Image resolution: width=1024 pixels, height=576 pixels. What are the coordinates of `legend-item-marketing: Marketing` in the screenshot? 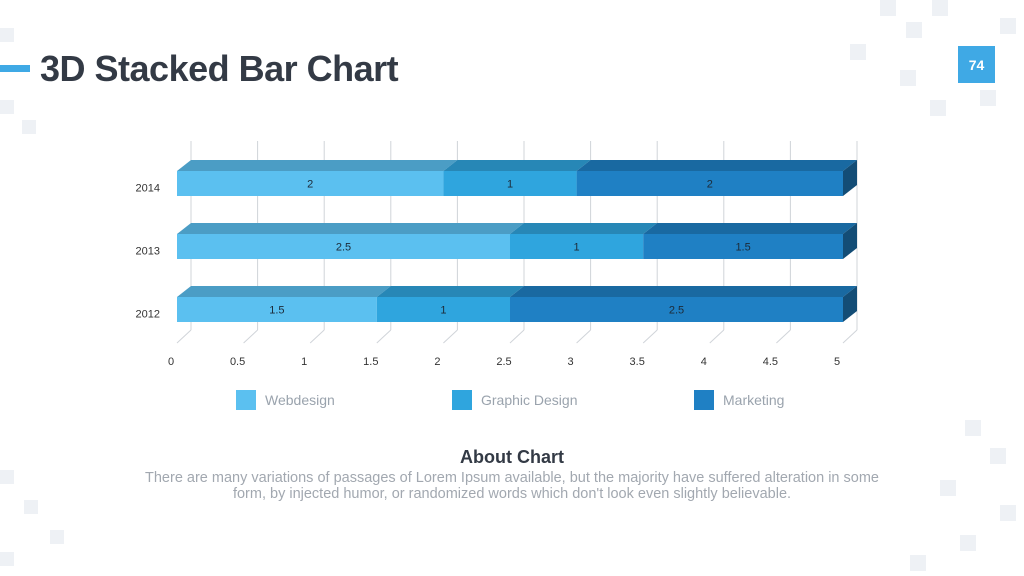 It's located at (739, 400).